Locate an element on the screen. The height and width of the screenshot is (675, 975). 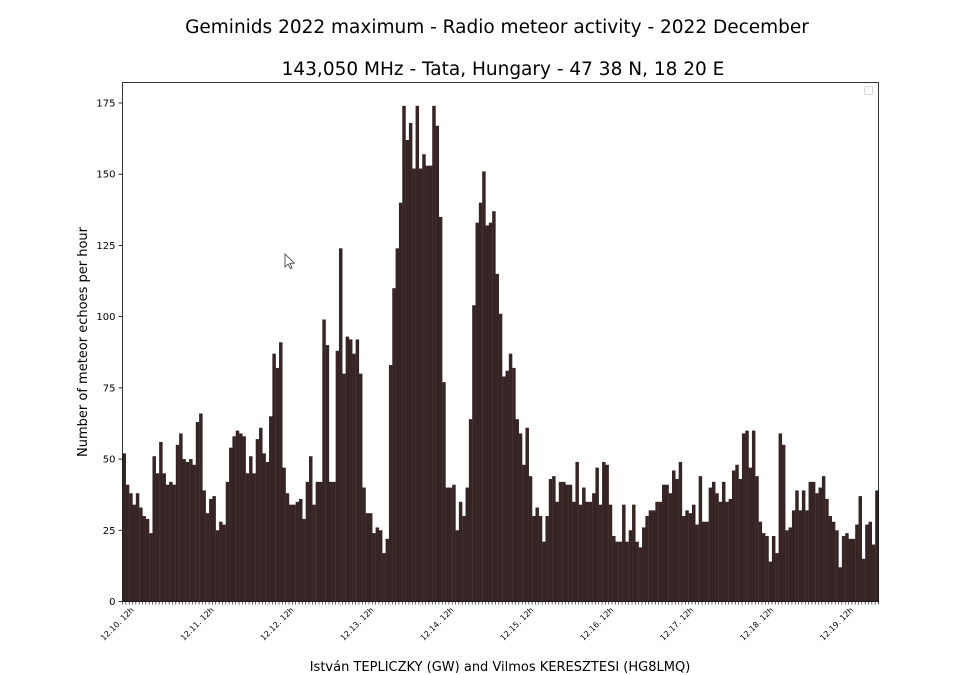
x-tick-label: 12.10. 12h is located at coordinates (117, 624).